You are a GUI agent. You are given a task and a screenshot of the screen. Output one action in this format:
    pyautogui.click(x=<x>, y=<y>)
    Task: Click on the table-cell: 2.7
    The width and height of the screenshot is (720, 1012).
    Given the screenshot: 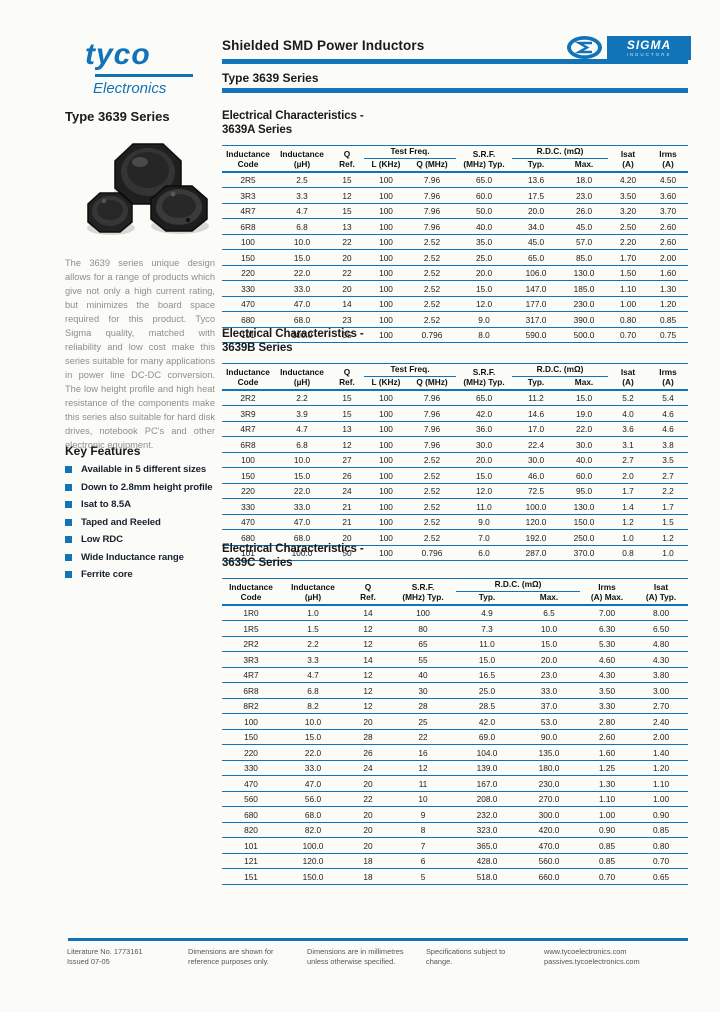 What is the action you would take?
    pyautogui.click(x=668, y=475)
    